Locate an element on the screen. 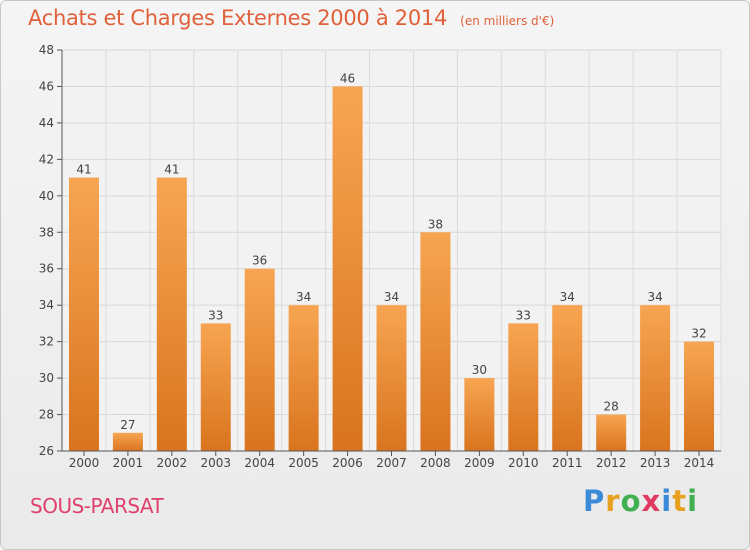 The width and height of the screenshot is (750, 550). y-tick-label: 34 is located at coordinates (46, 305).